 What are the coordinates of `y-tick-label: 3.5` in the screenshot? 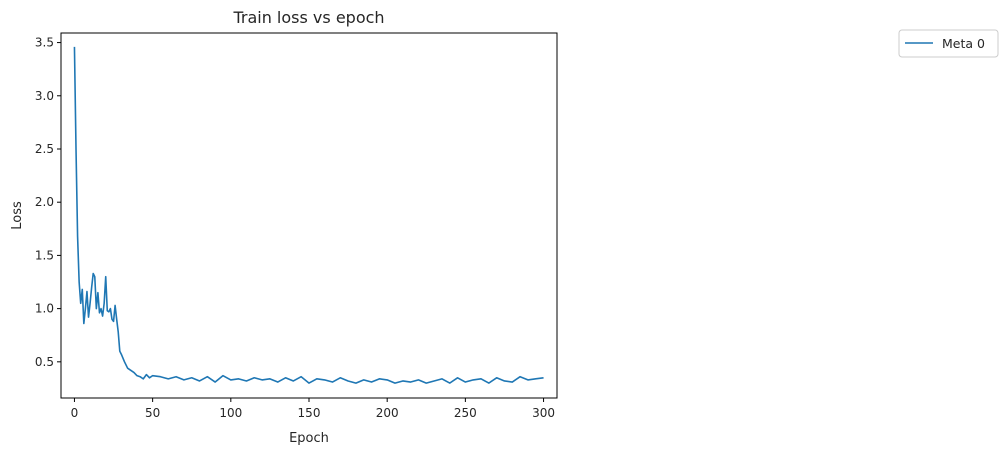 It's located at (44, 43).